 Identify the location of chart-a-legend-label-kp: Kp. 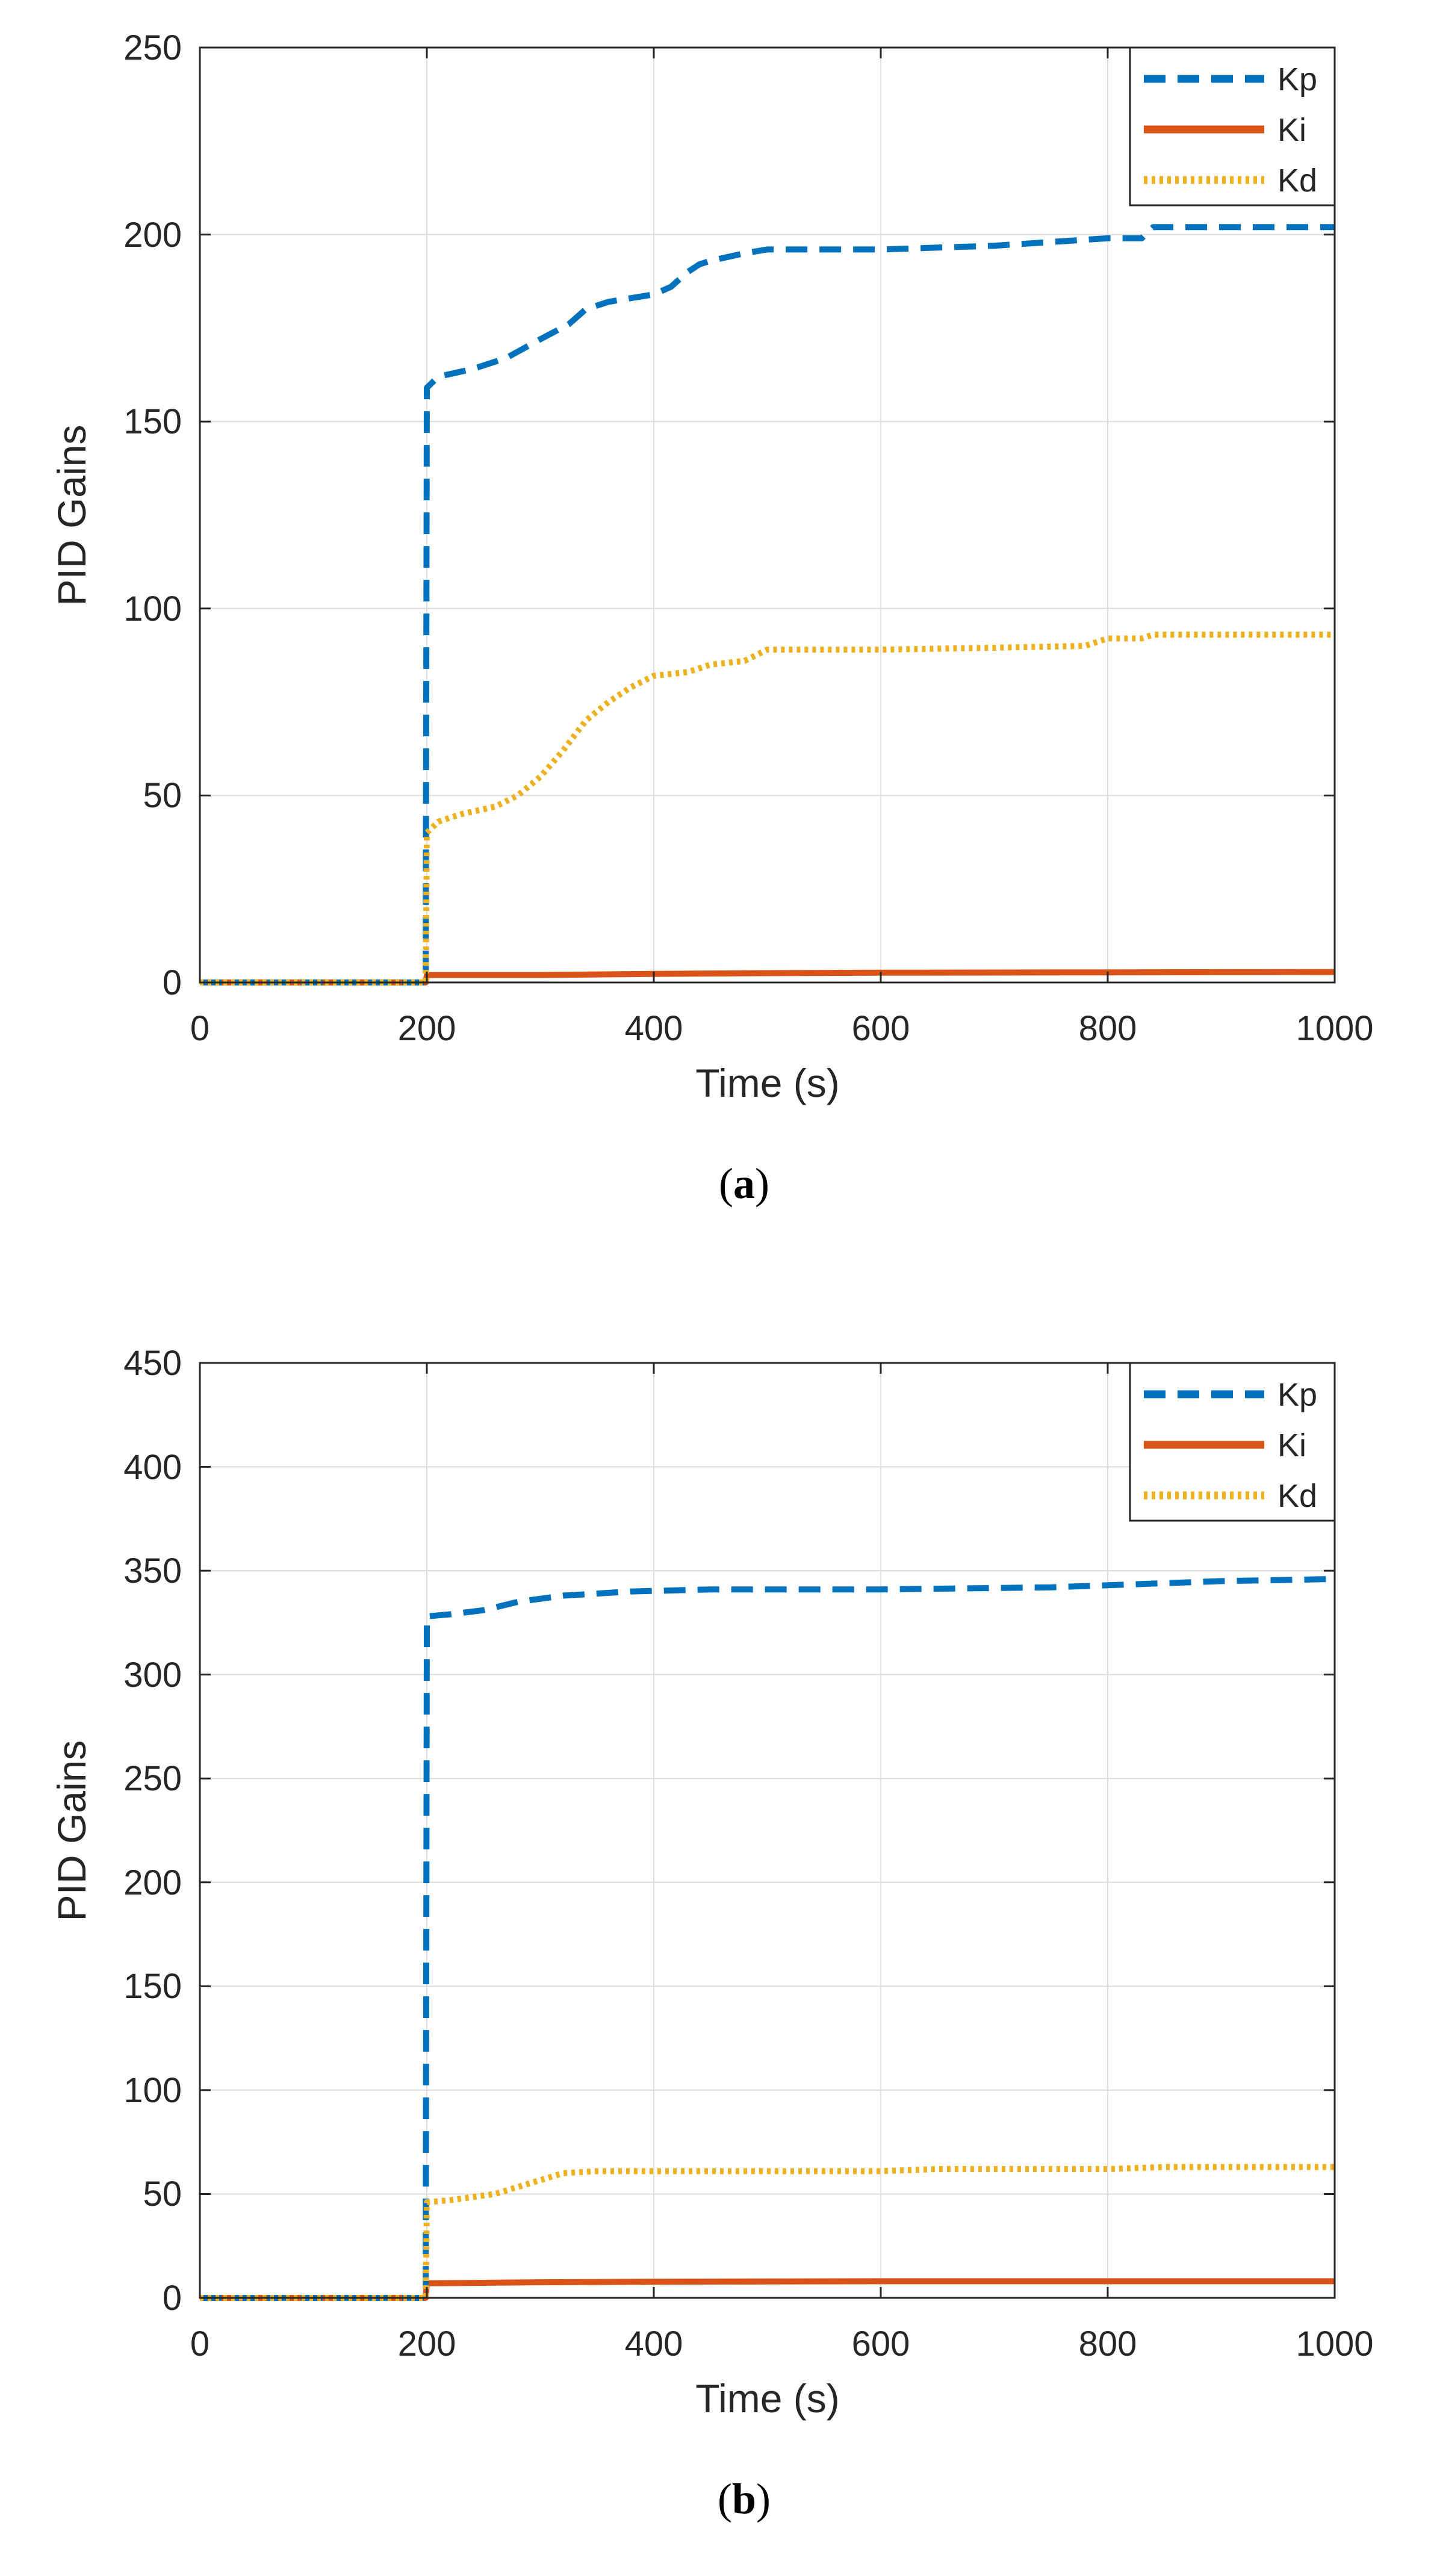
(1297, 79).